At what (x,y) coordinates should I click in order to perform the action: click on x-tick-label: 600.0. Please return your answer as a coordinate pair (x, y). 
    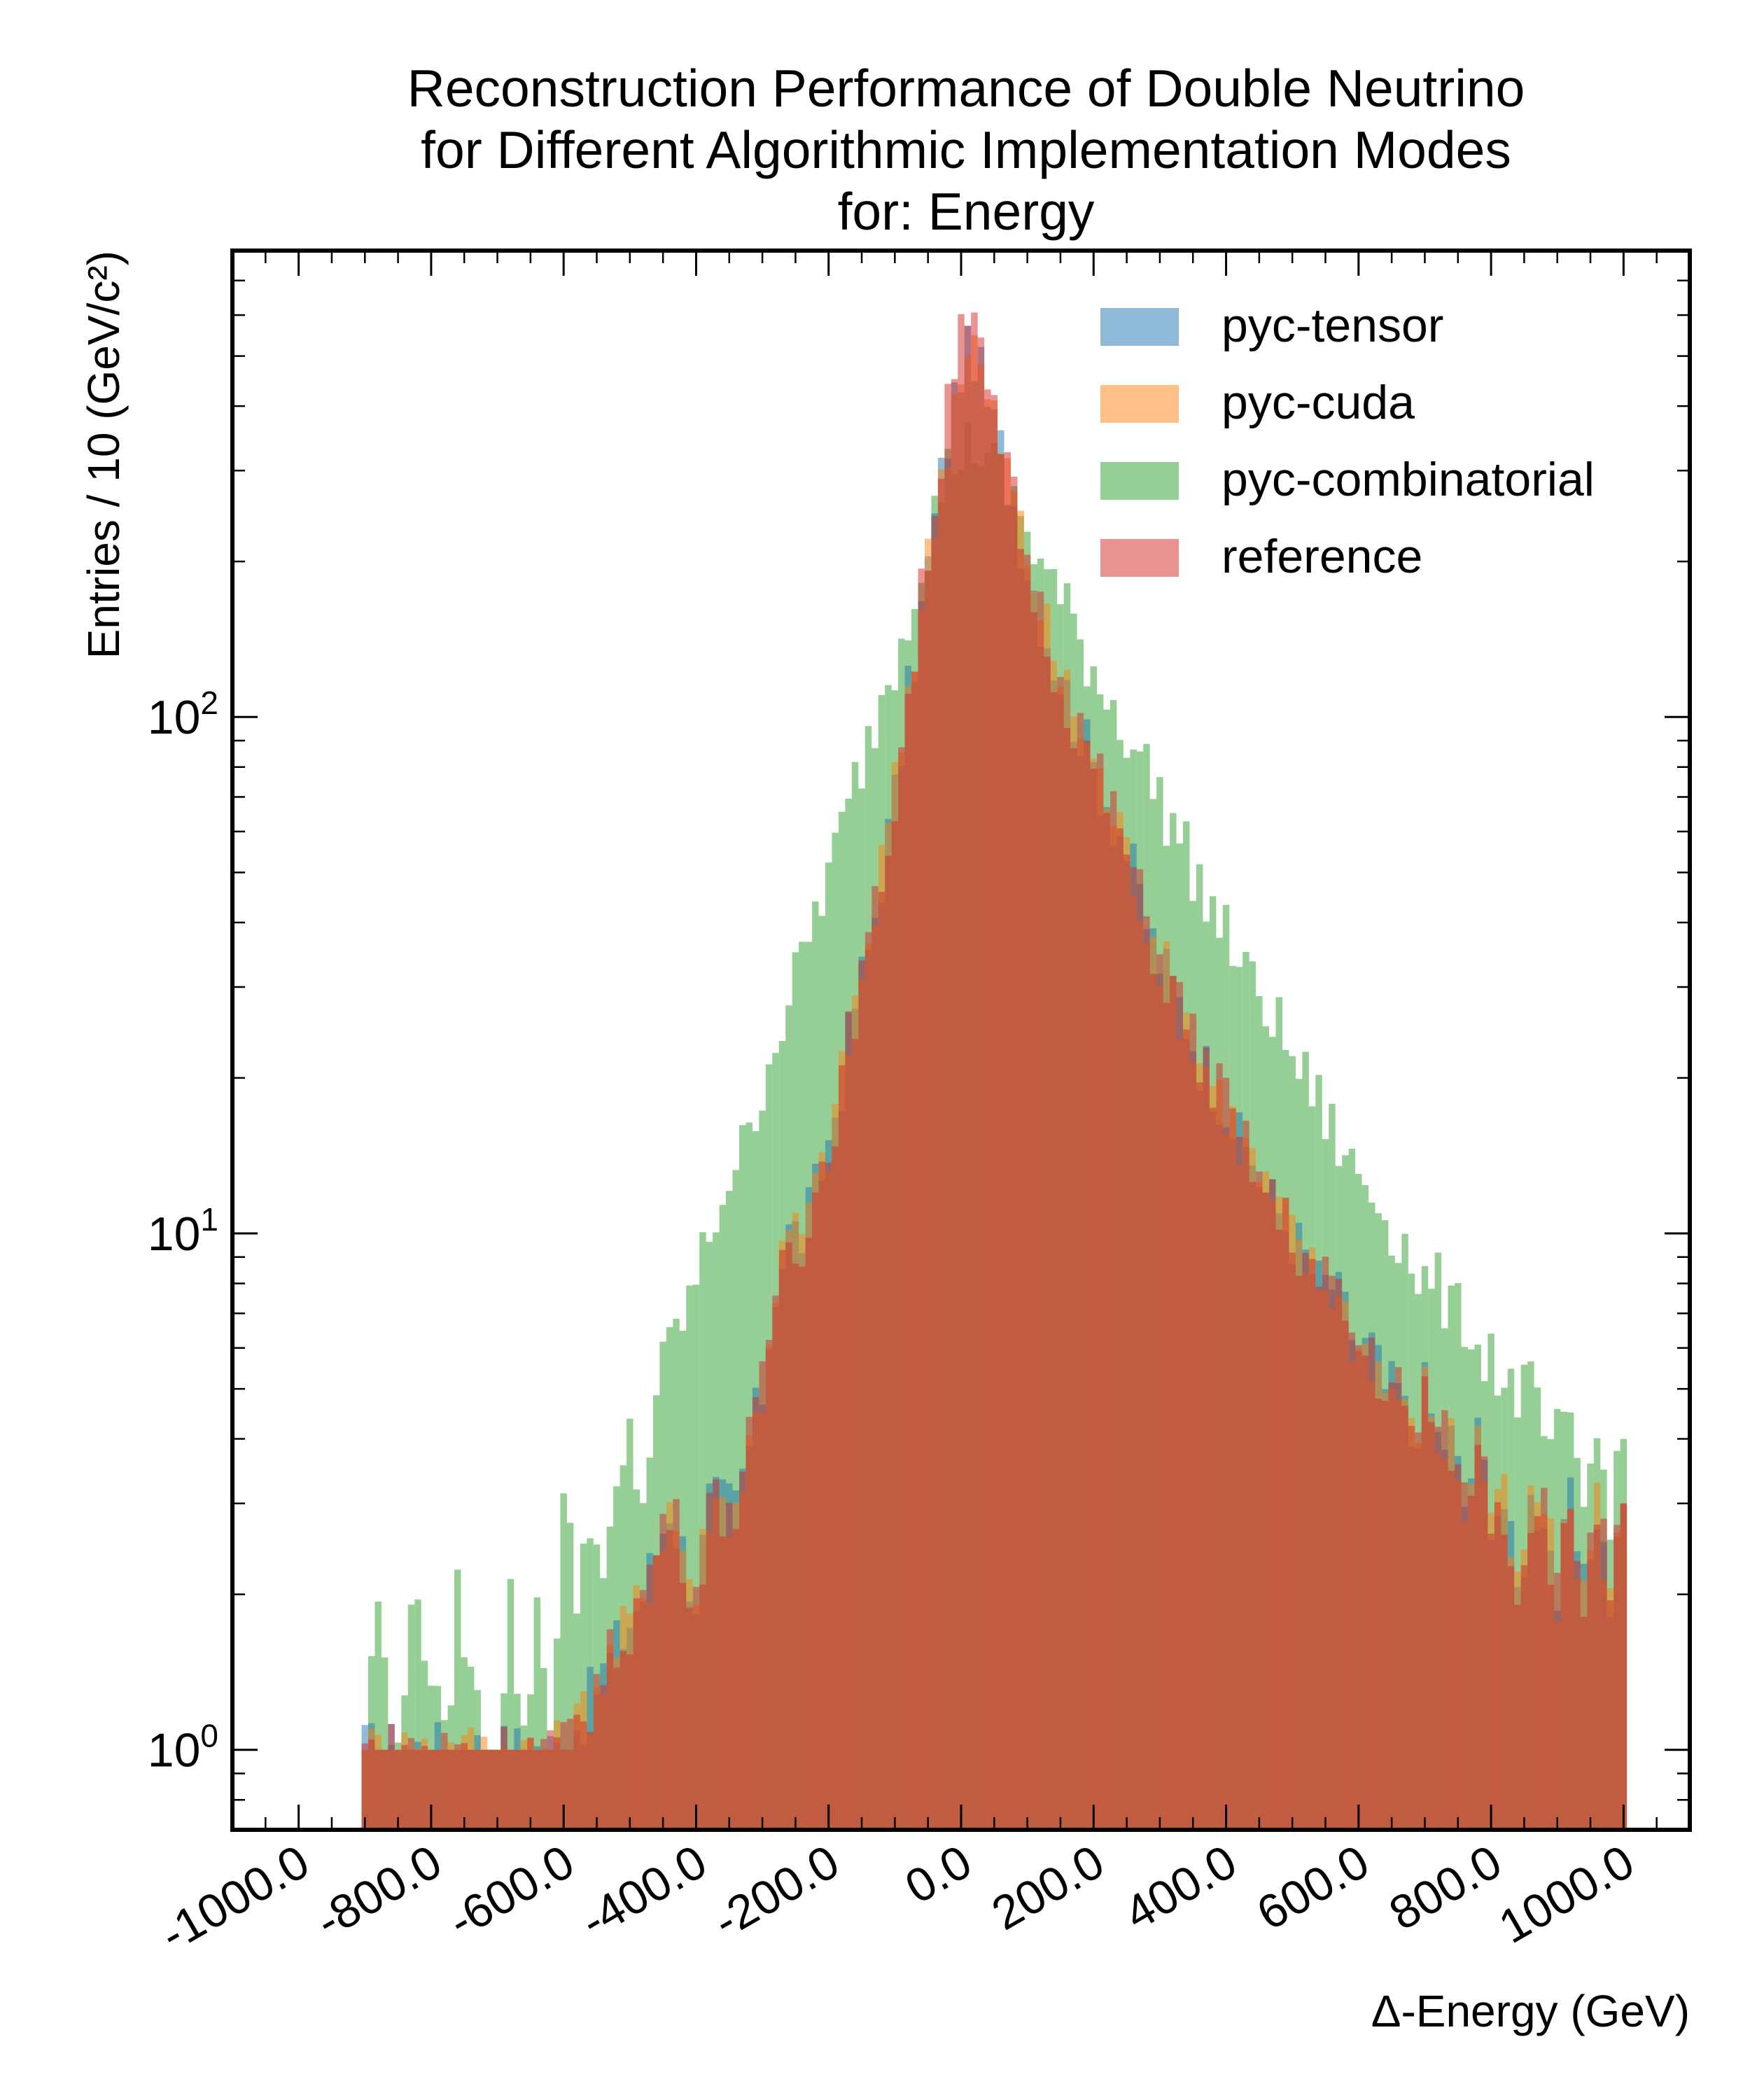
    Looking at the image, I should click on (1313, 1887).